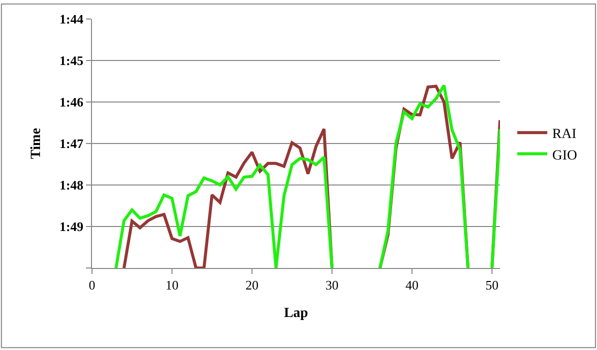 The width and height of the screenshot is (597, 350). I want to click on x-axis-title: Lap, so click(296, 313).